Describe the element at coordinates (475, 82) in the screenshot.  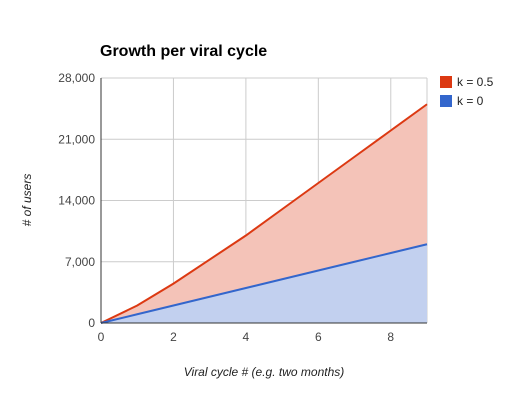
I see `legend-label: k = 0.5` at that location.